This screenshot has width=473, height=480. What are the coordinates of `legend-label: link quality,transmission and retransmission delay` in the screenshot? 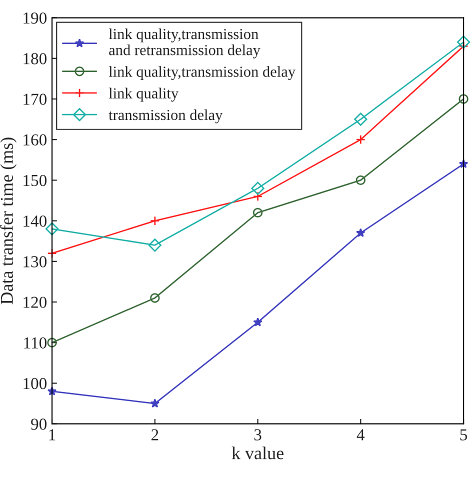 It's located at (184, 43).